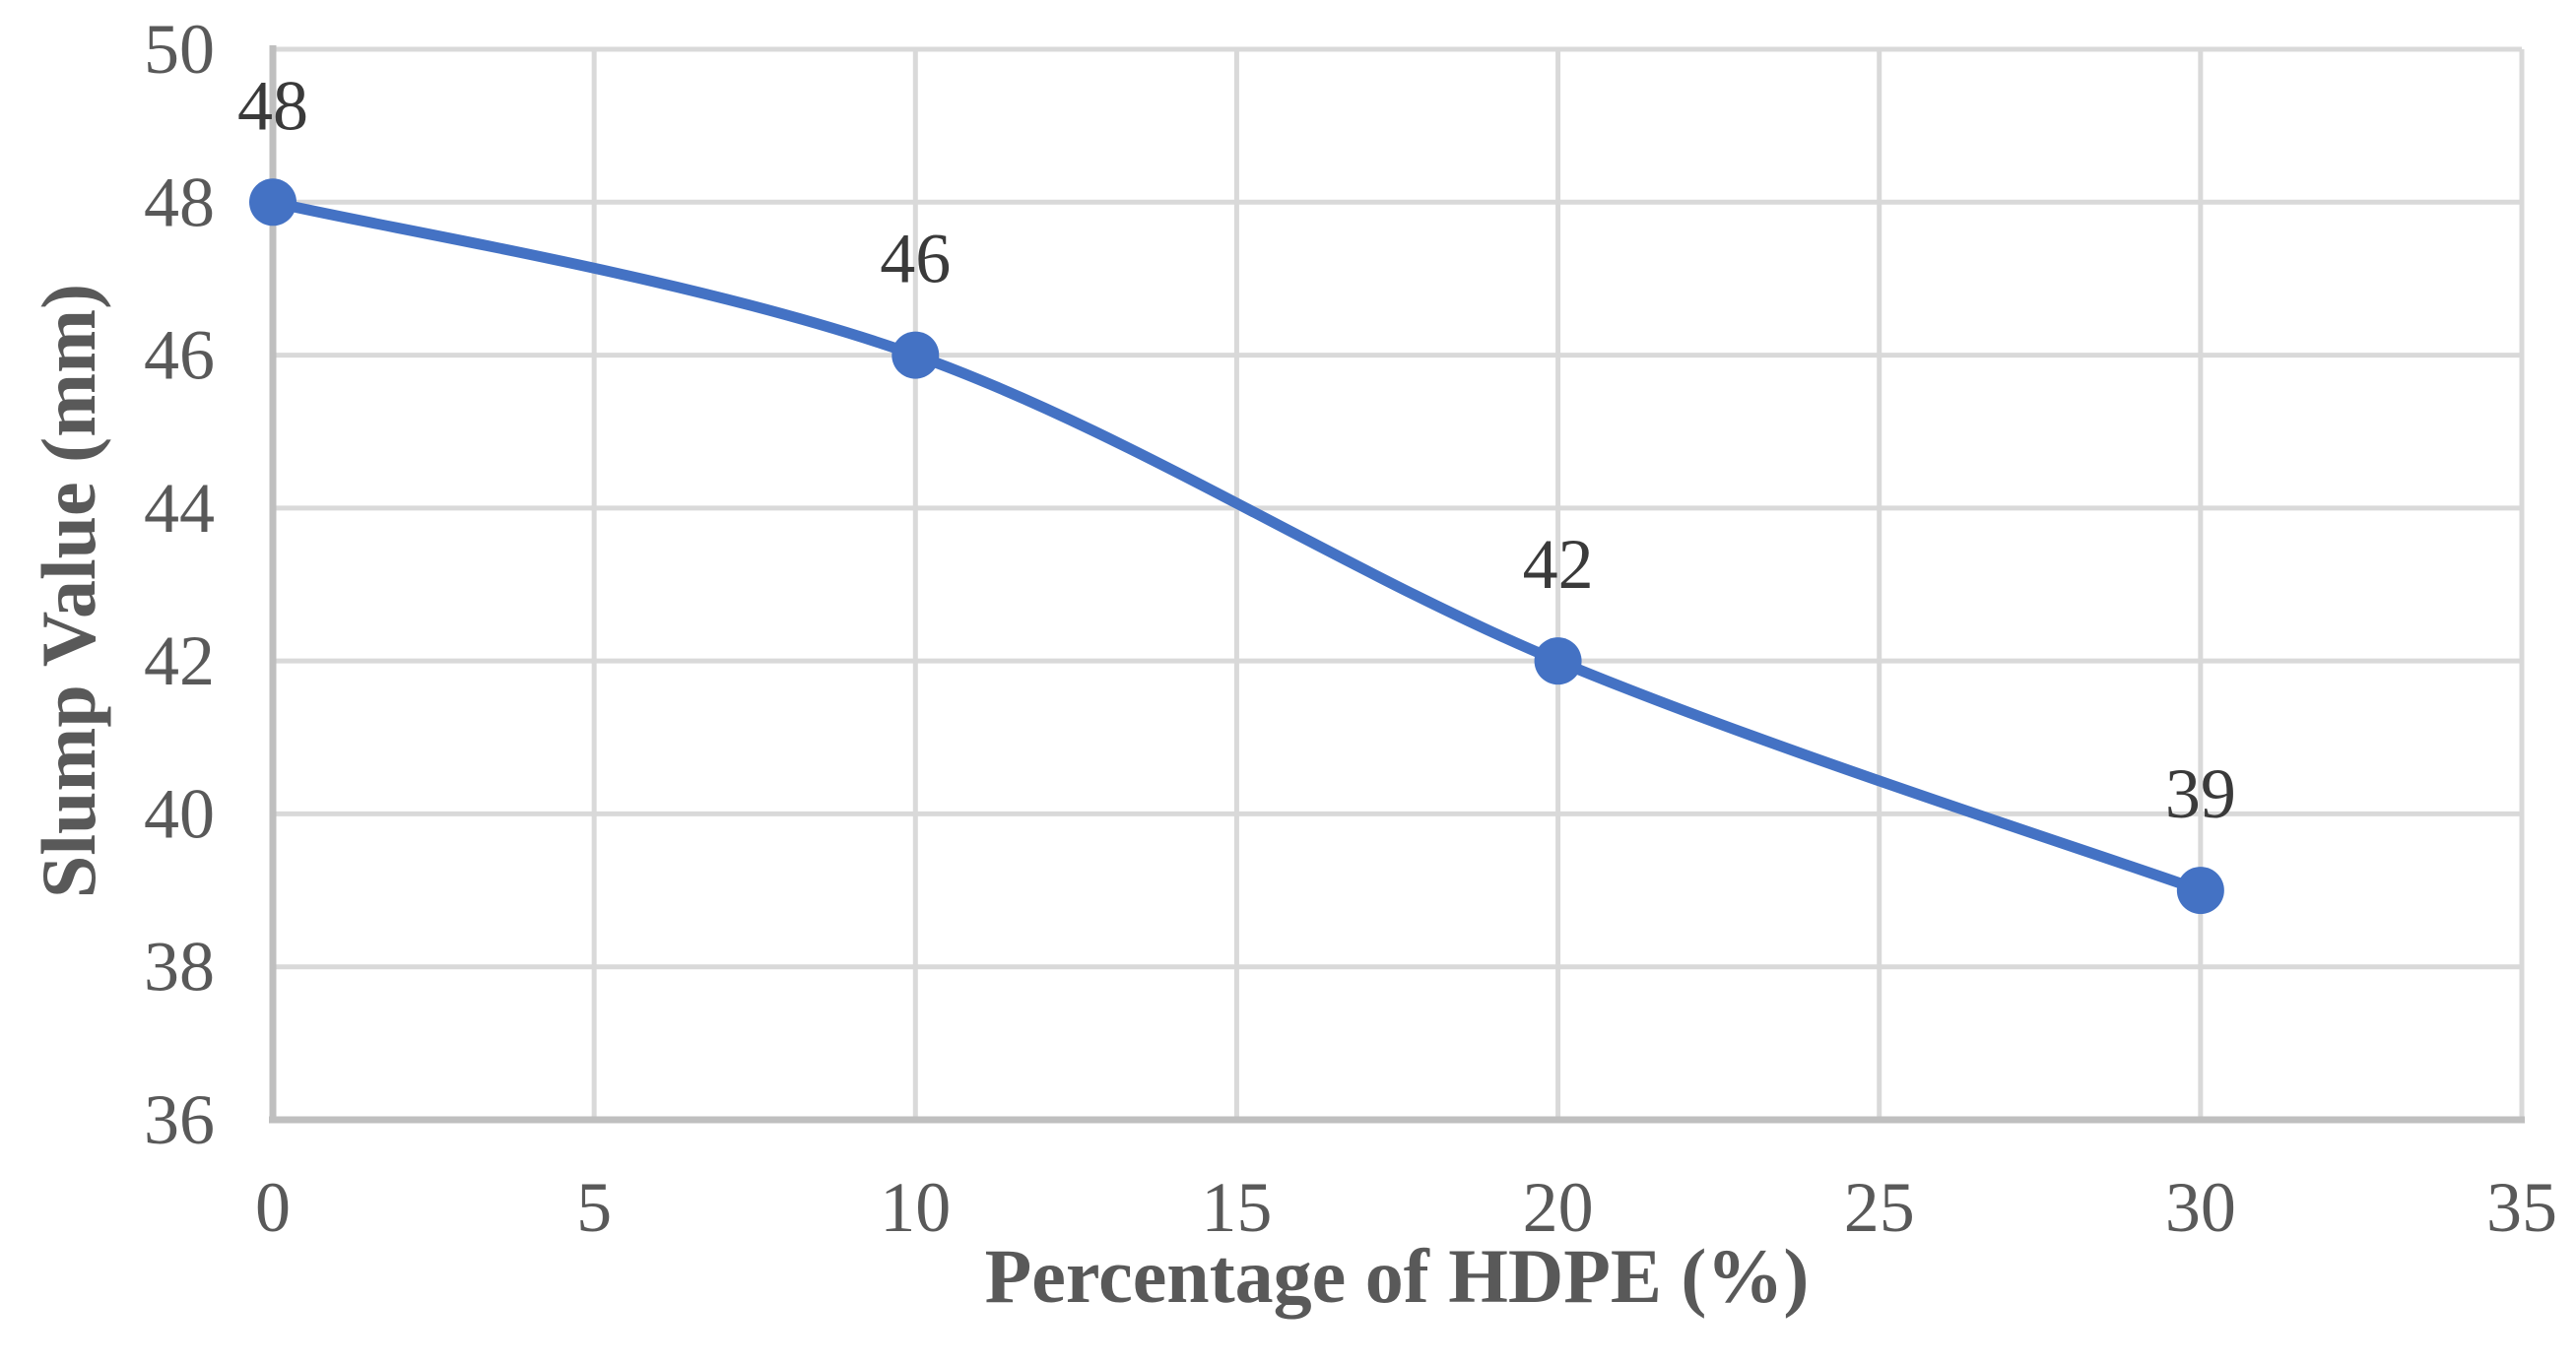 The width and height of the screenshot is (2576, 1365). I want to click on x-tick-label-20: 20, so click(1559, 1207).